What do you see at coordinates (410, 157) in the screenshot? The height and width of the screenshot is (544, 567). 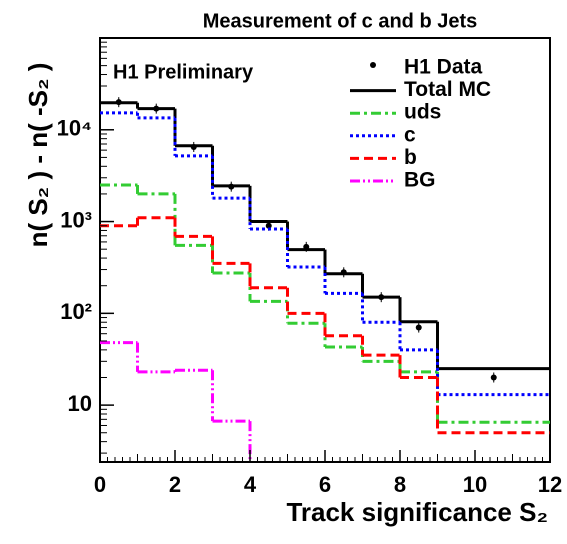 I see `legend-label: b` at bounding box center [410, 157].